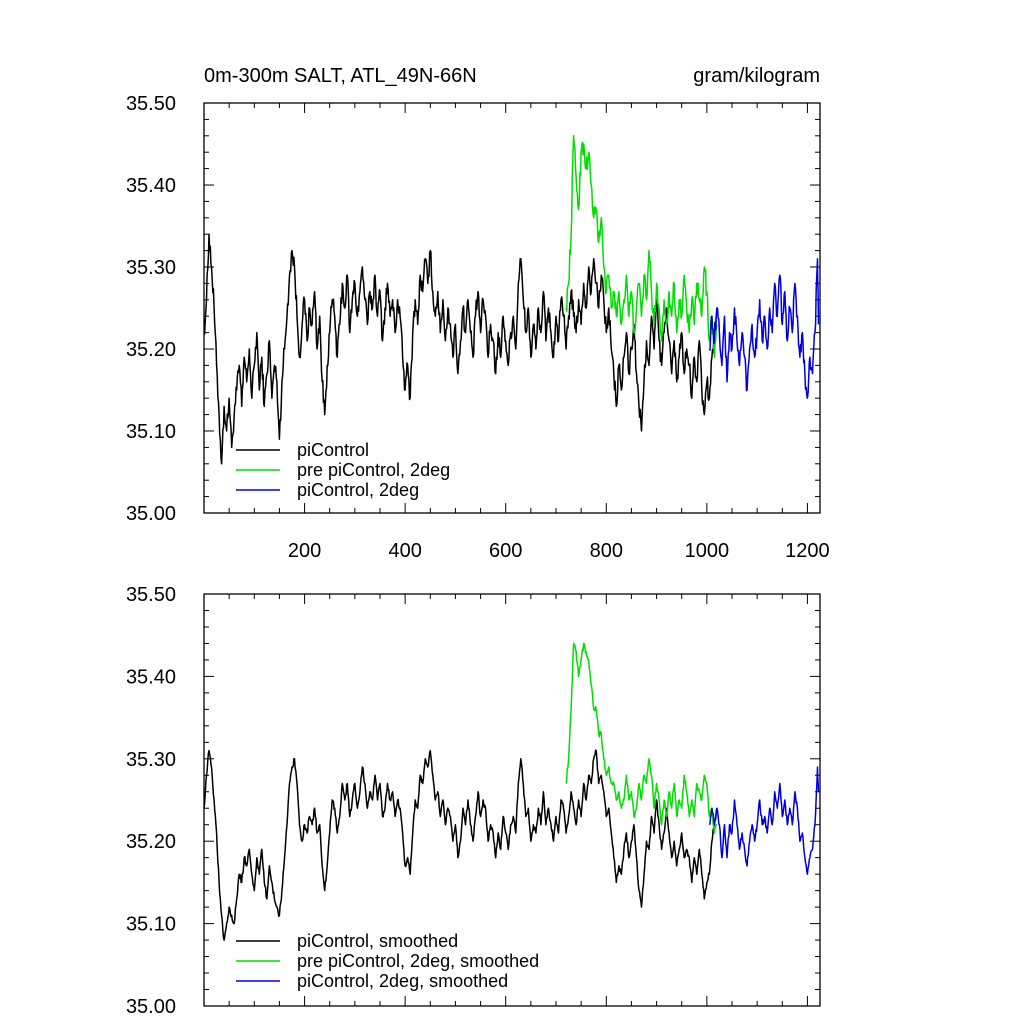 This screenshot has height=1024, width=1024. I want to click on x-tick-label: 200, so click(304, 551).